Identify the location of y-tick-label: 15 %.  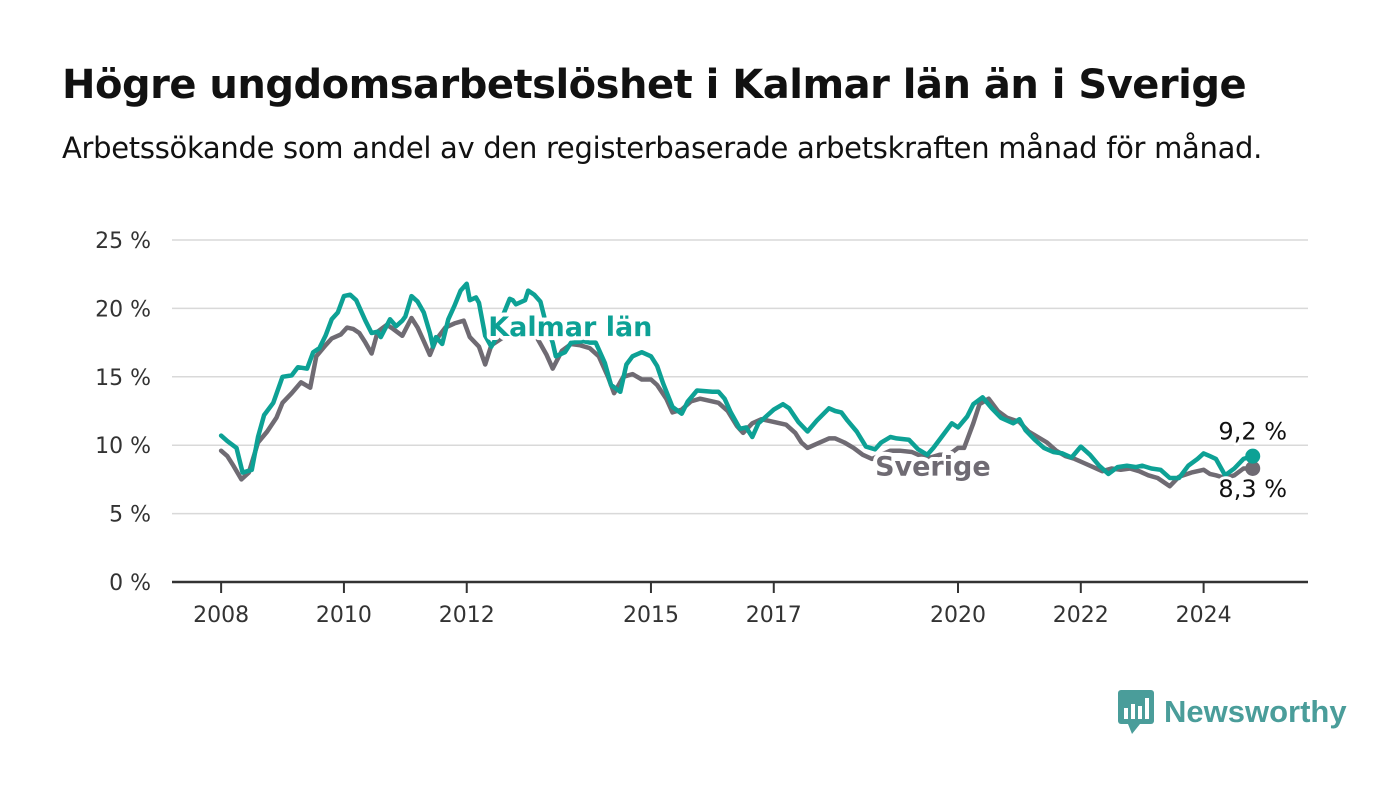
(123, 378).